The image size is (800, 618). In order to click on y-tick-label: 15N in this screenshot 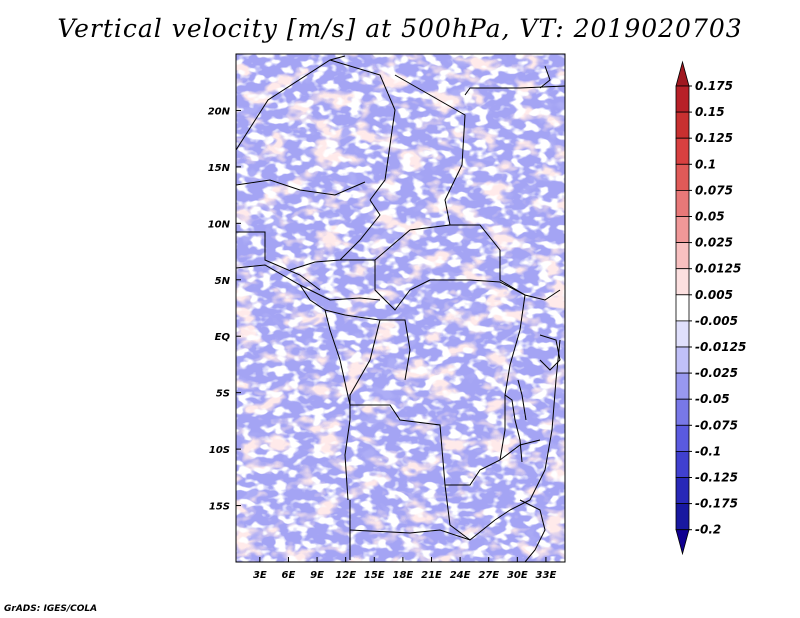, I will do `click(219, 168)`.